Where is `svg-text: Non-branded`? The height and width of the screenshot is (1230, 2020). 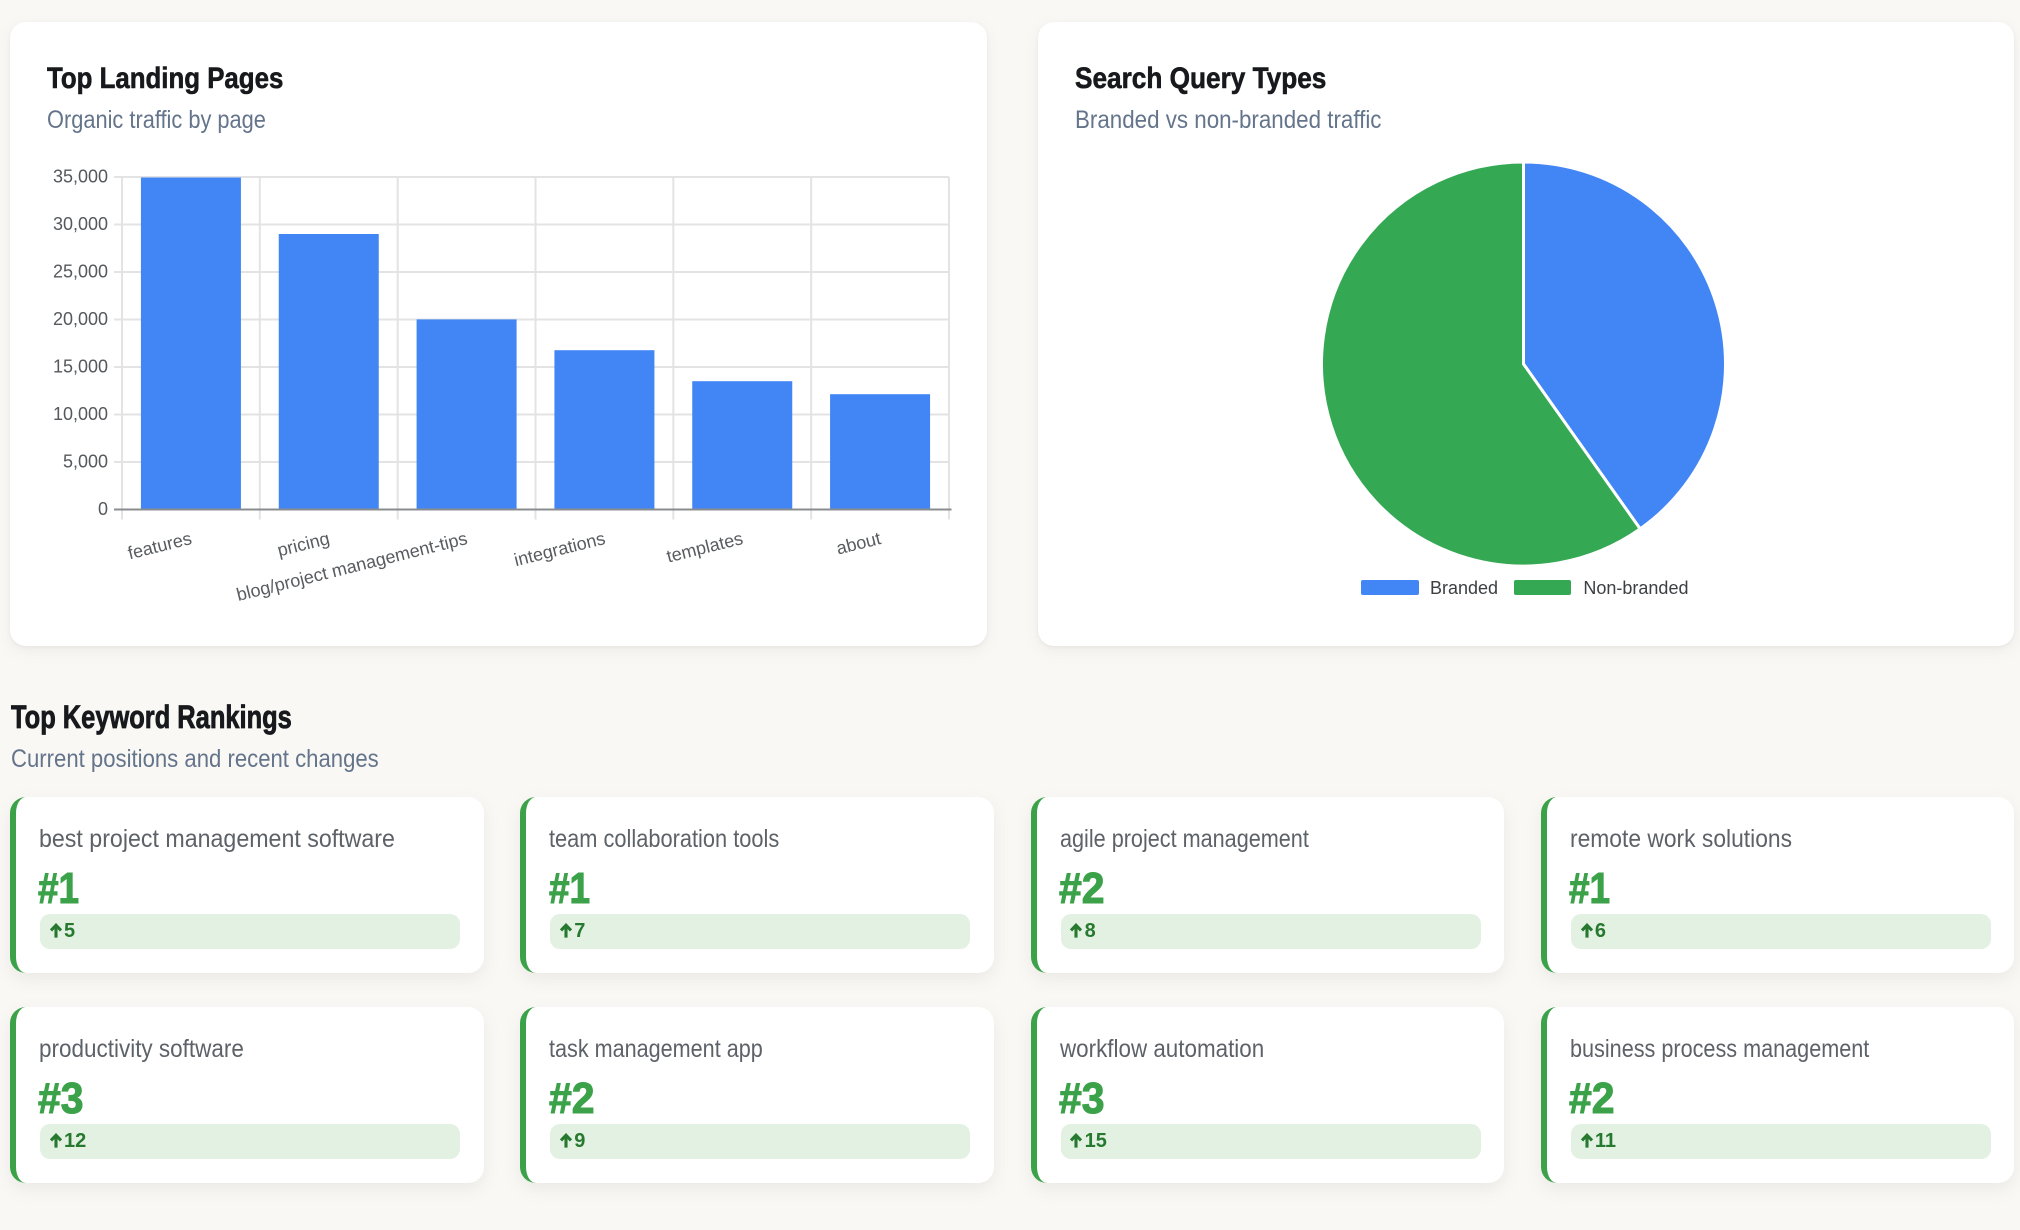
svg-text: Non-branded is located at coordinates (1635, 588).